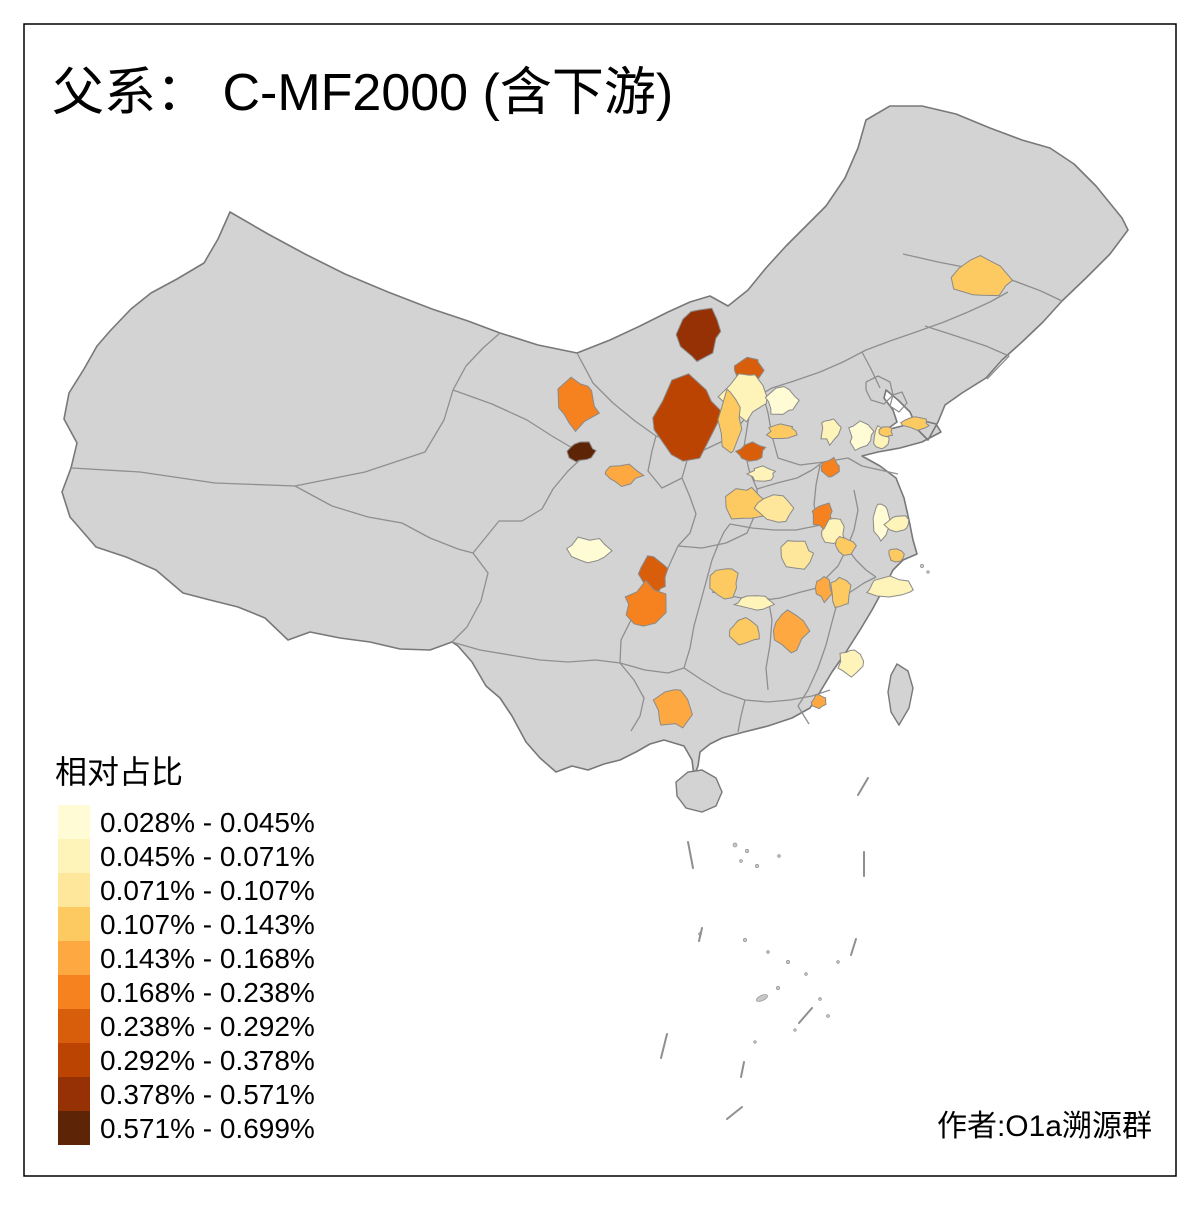 The height and width of the screenshot is (1205, 1200). I want to click on south-china-sea-islands, so click(795, 842).